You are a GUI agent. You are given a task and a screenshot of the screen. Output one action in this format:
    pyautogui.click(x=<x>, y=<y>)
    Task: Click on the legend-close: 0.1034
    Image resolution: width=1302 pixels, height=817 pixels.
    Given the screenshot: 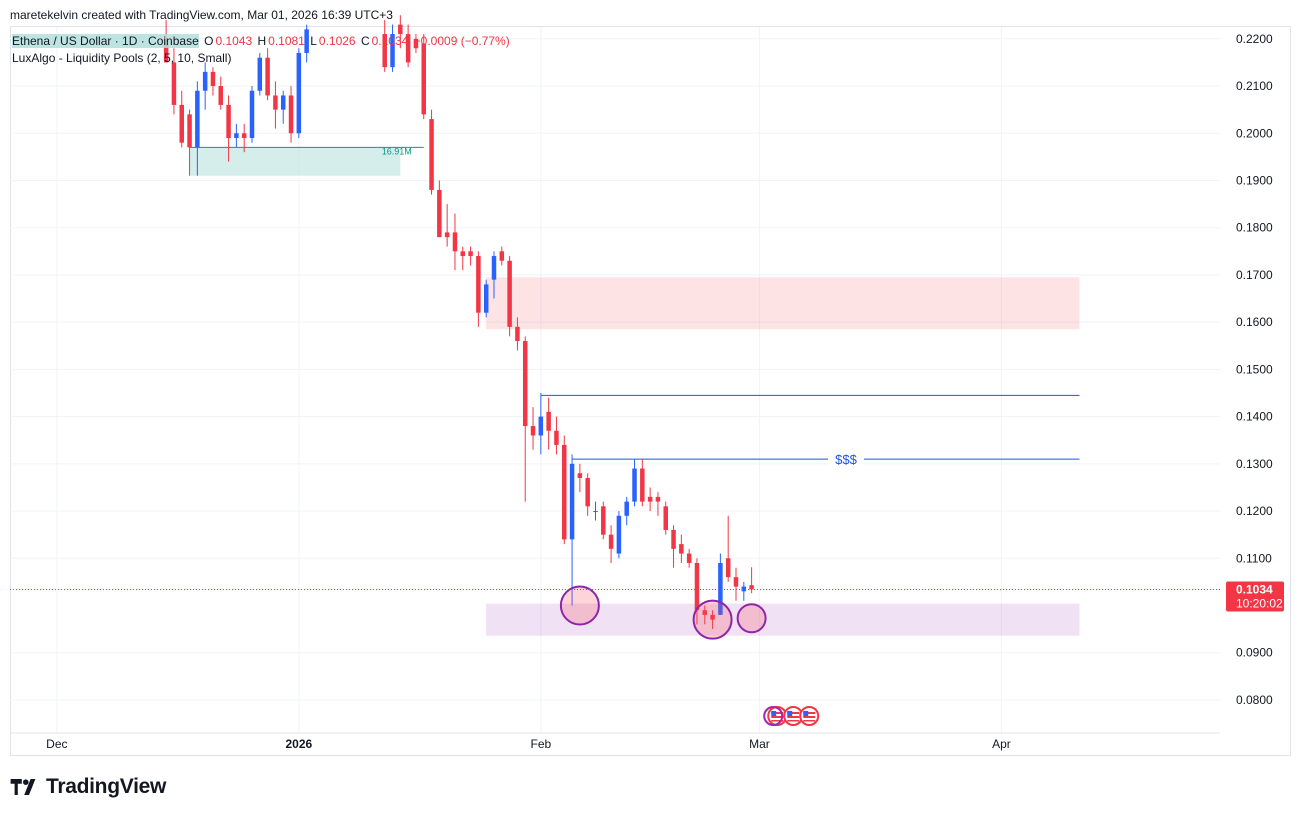 What is the action you would take?
    pyautogui.click(x=390, y=41)
    